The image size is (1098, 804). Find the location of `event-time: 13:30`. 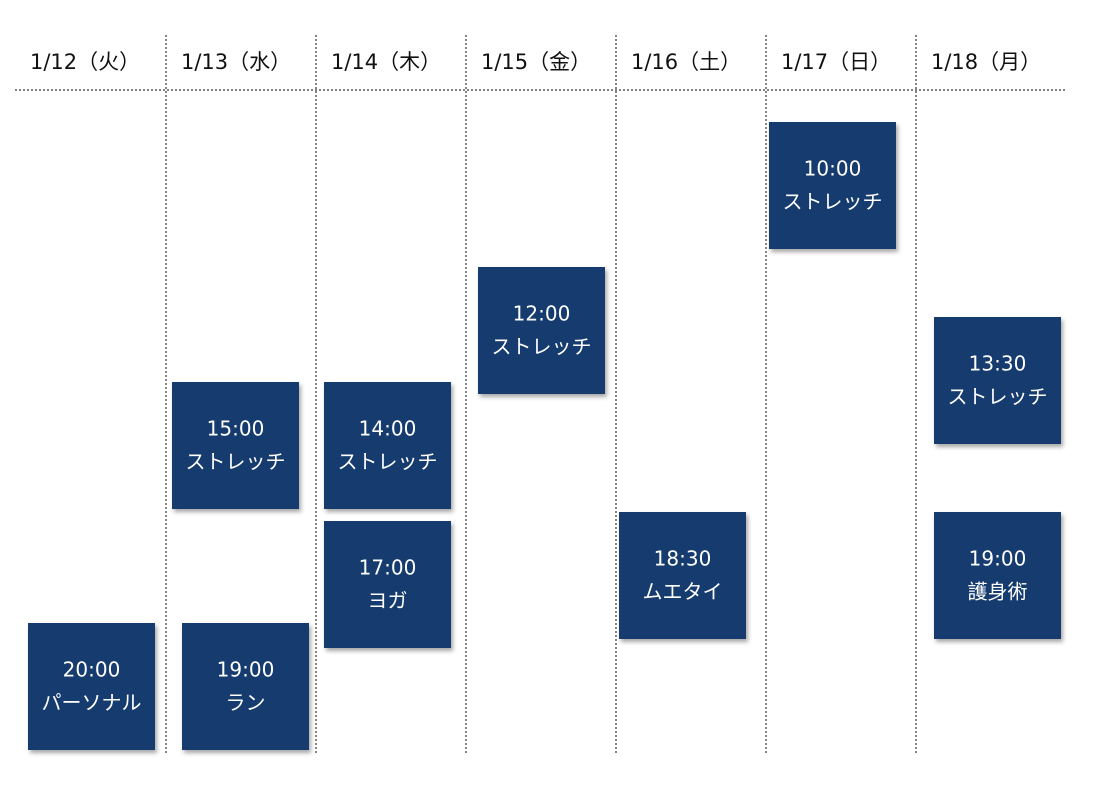

event-time: 13:30 is located at coordinates (998, 364).